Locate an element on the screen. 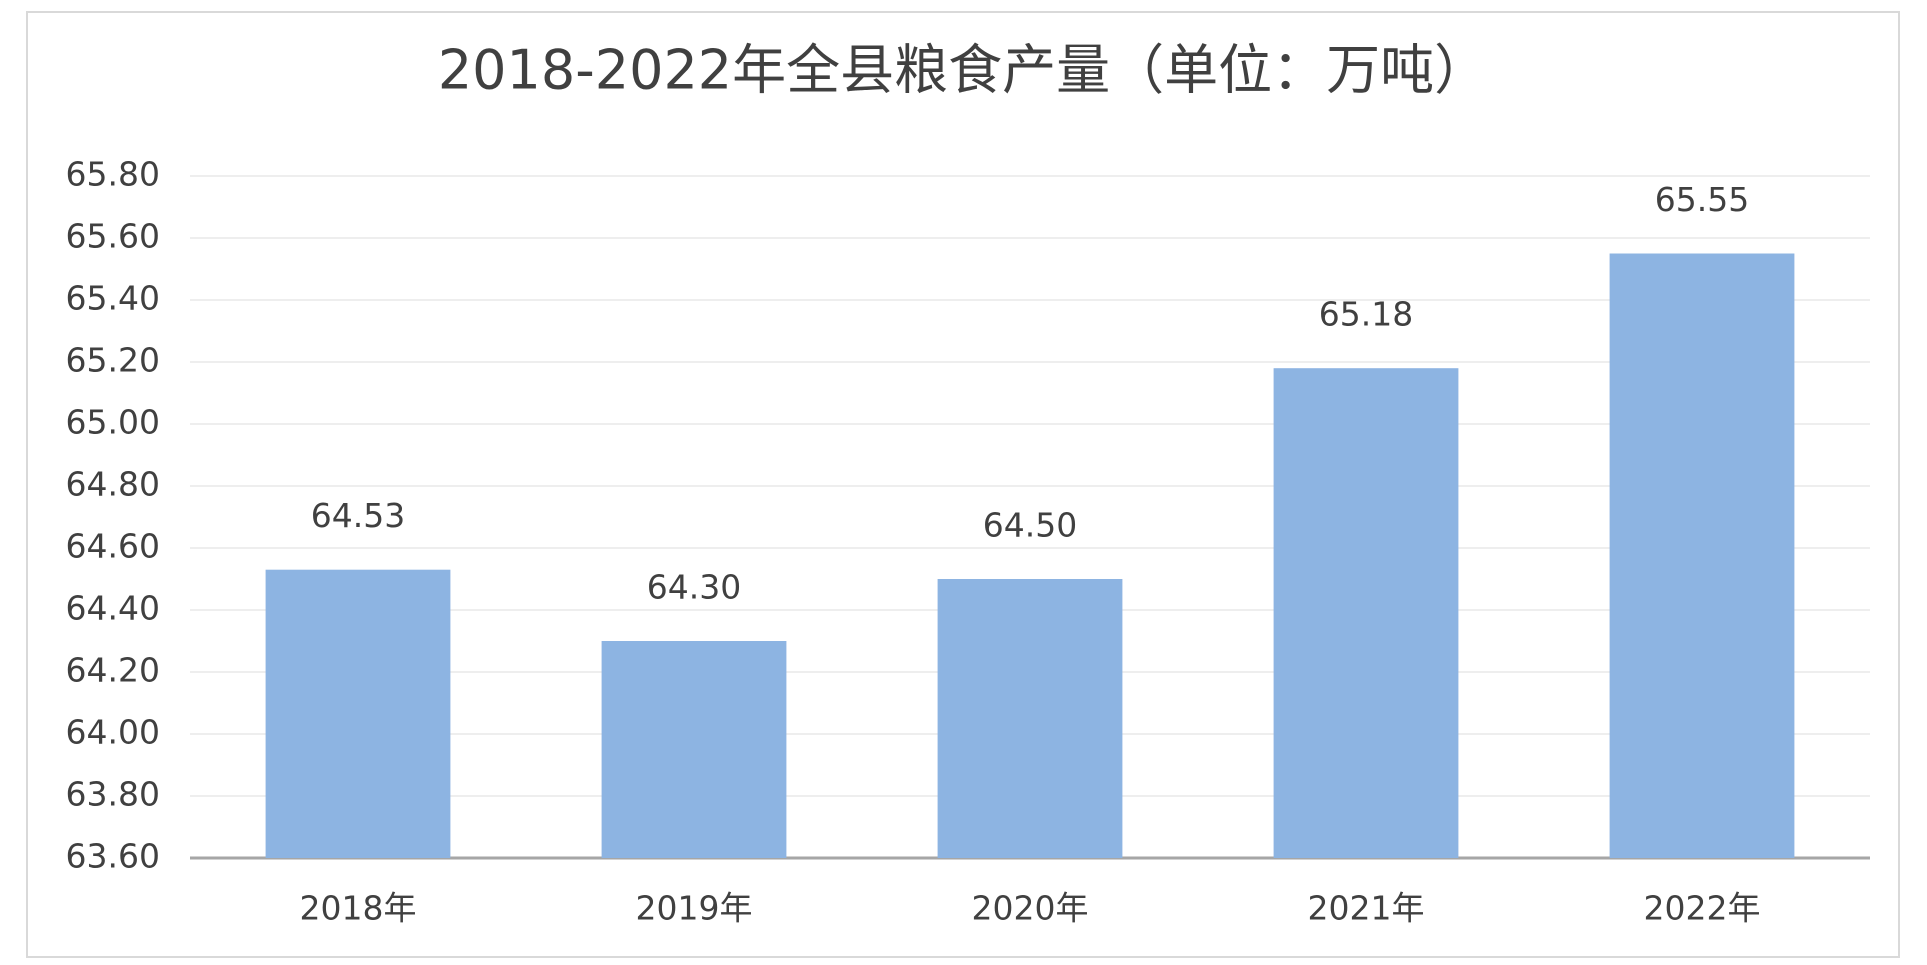  y-tick-label: 64.40 is located at coordinates (113, 608).